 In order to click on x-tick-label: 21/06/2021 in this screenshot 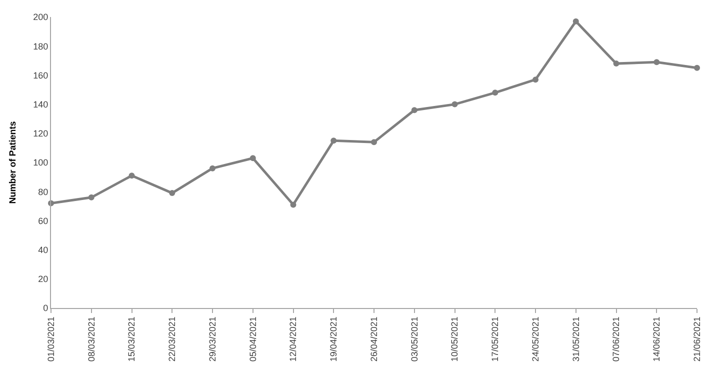, I will do `click(697, 339)`.